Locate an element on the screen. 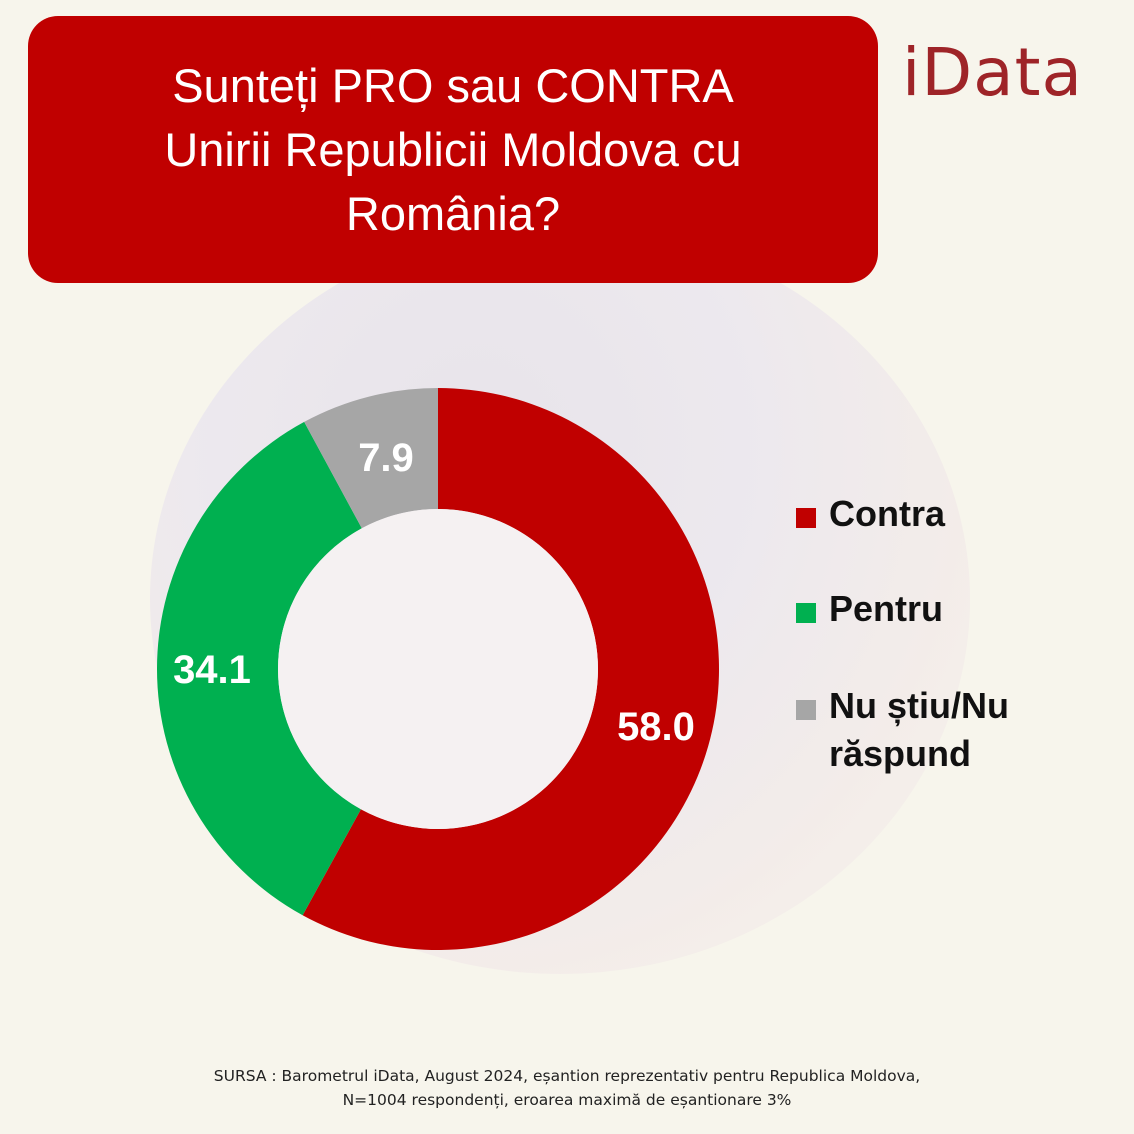  data-label-pentru: 34.1 is located at coordinates (212, 670).